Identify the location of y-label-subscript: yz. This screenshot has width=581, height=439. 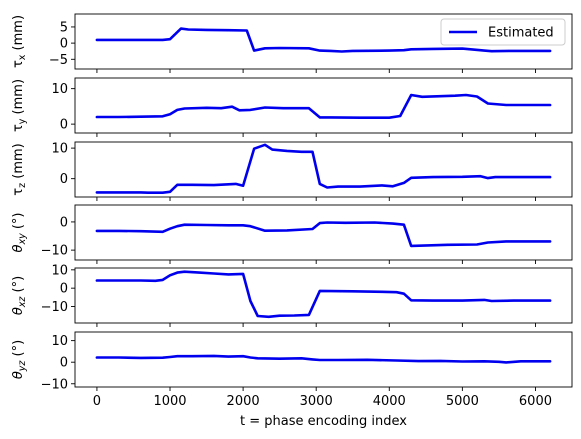
(22, 366).